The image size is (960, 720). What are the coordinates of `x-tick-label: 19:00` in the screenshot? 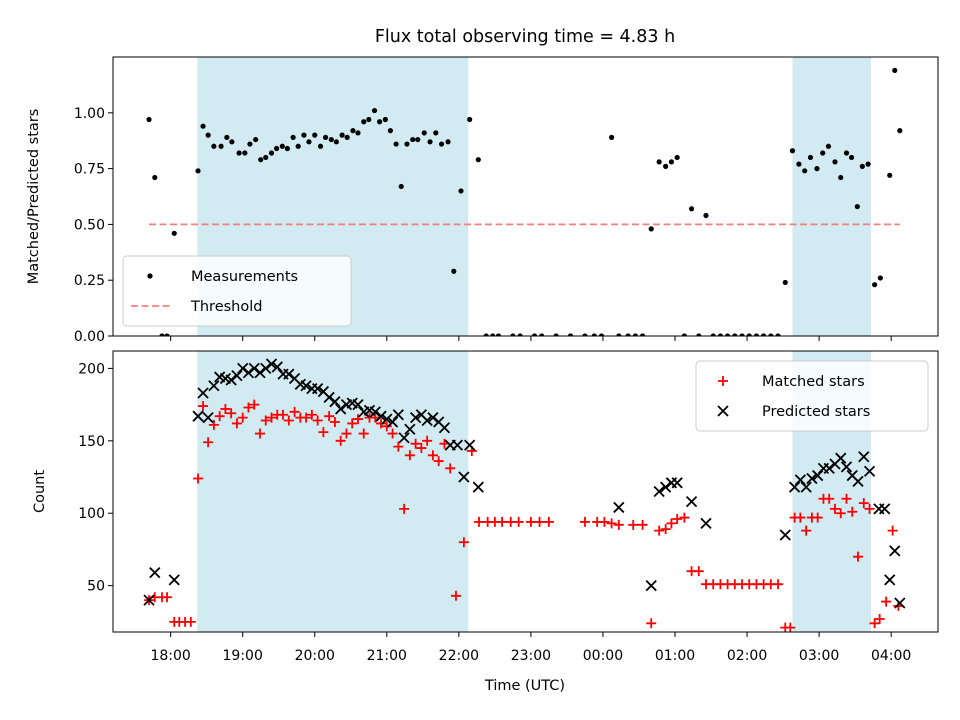 It's located at (243, 656).